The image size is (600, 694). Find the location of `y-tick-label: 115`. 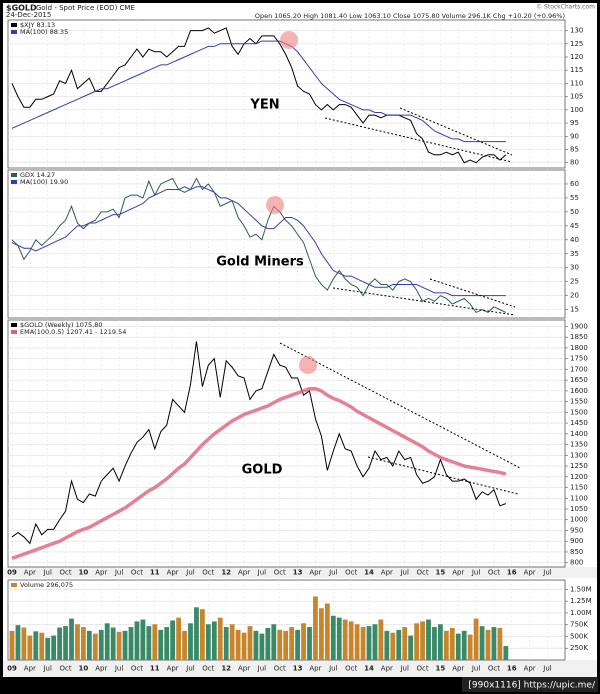

y-tick-label: 115 is located at coordinates (576, 70).